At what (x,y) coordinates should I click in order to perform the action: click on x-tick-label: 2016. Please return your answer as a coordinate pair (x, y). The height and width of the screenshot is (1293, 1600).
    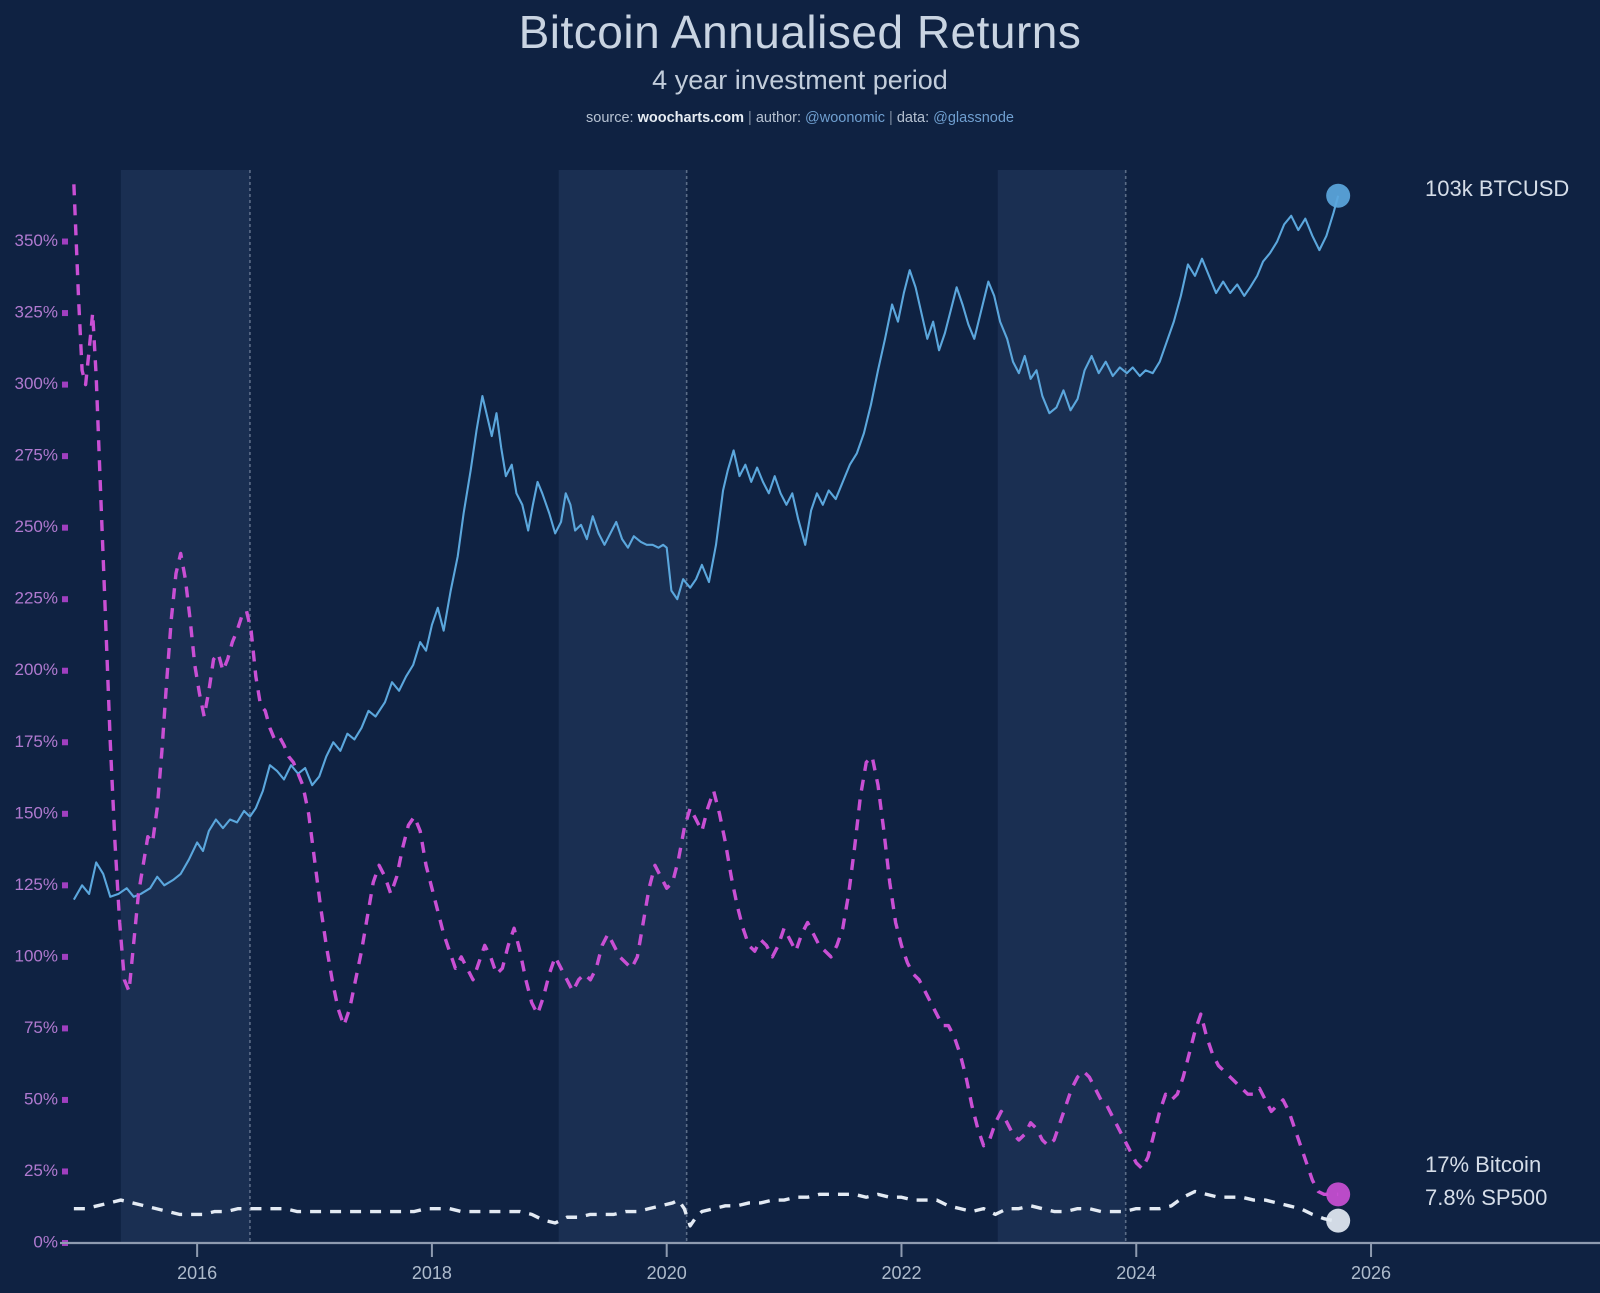
    Looking at the image, I should click on (197, 1273).